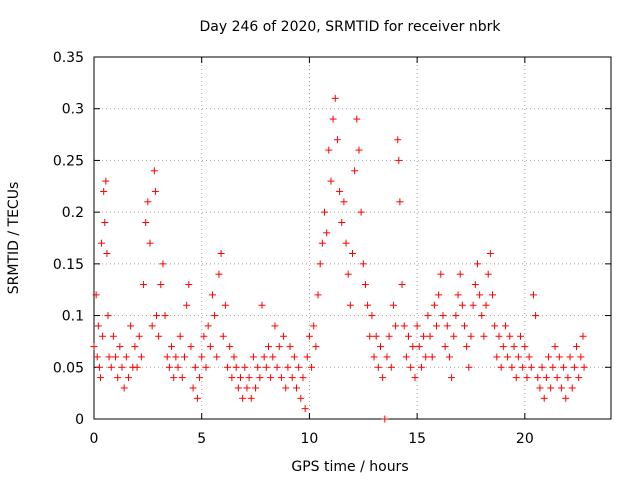 The width and height of the screenshot is (640, 480). What do you see at coordinates (14, 238) in the screenshot?
I see `y-axis-label: SRMTID / TECUs` at bounding box center [14, 238].